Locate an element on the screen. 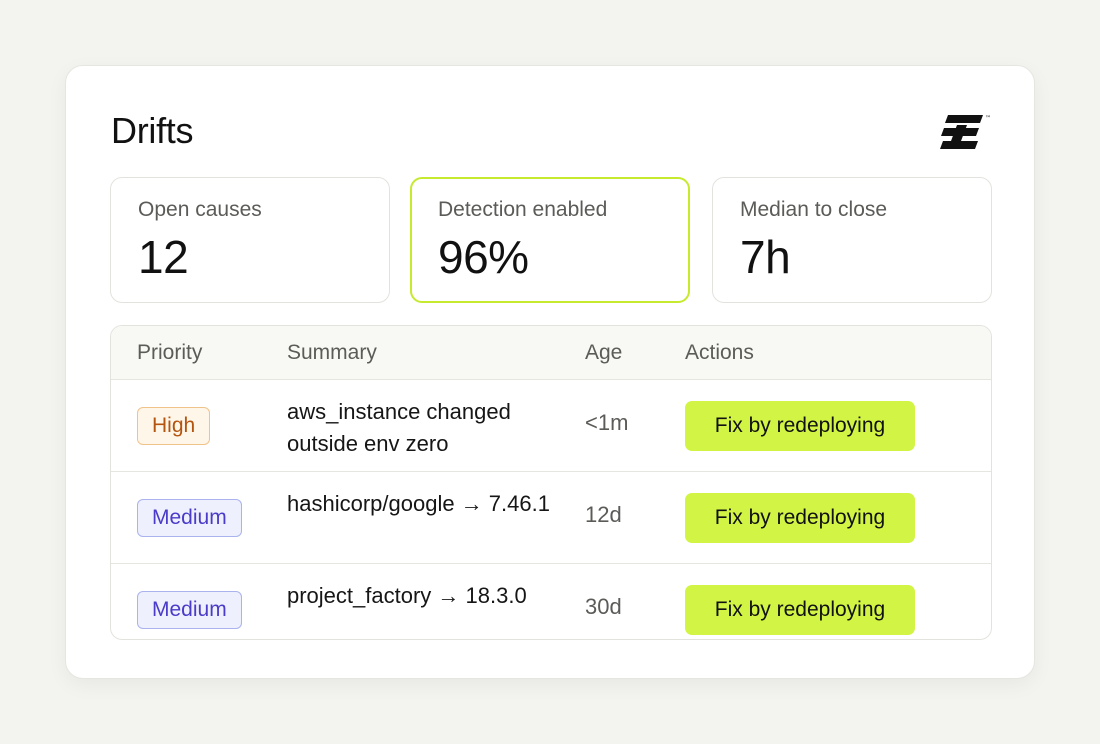  stat-detection-enabled: Detection enabled 96% is located at coordinates (550, 240).